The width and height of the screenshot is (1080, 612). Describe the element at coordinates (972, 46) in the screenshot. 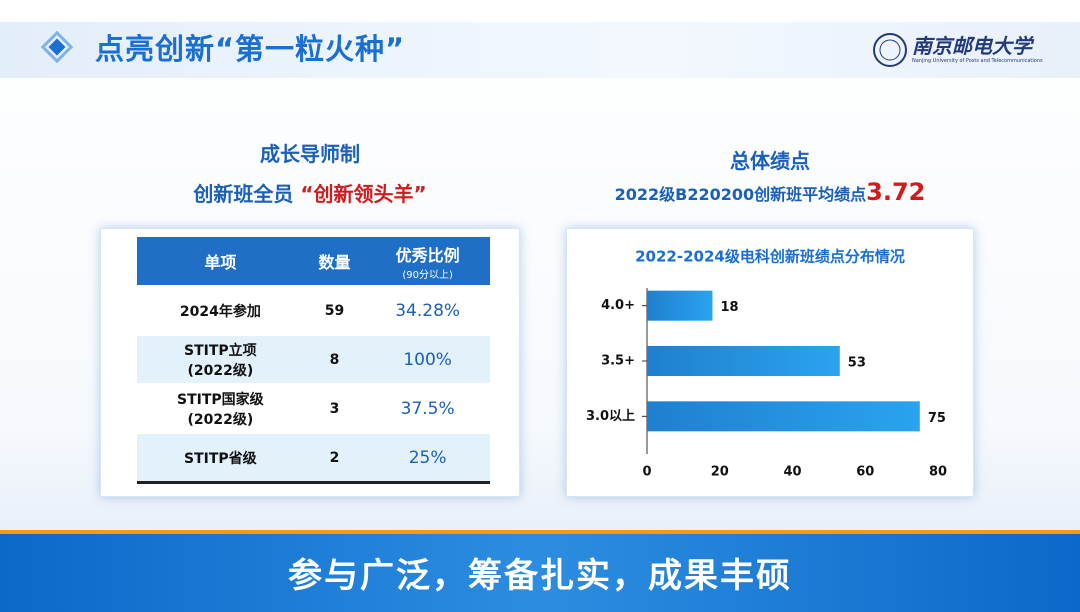

I see `logo-name: 南京邮电大学` at that location.